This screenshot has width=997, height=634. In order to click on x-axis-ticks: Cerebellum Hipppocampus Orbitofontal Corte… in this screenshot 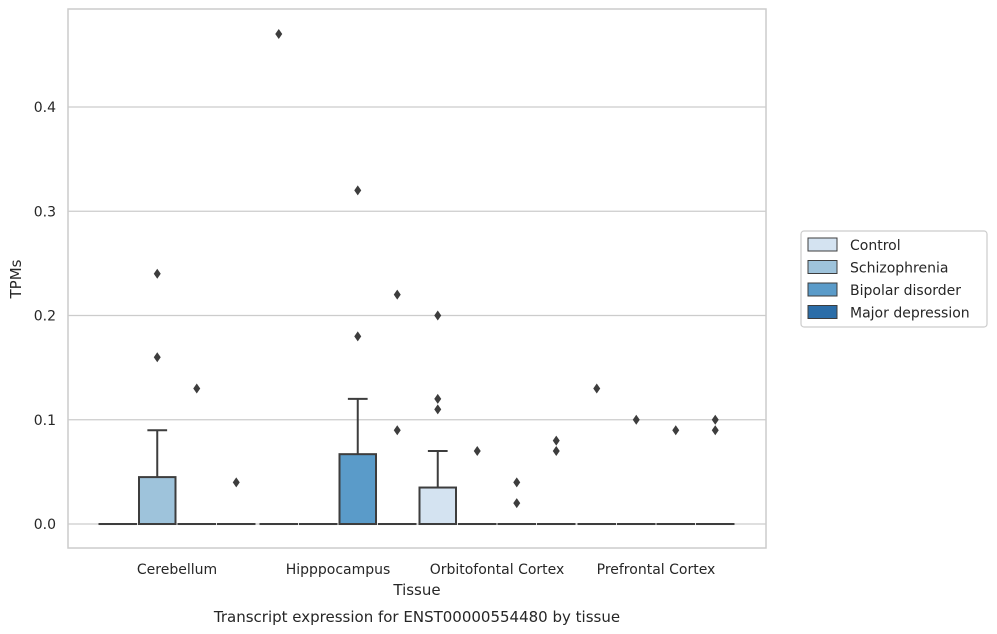, I will do `click(426, 570)`.